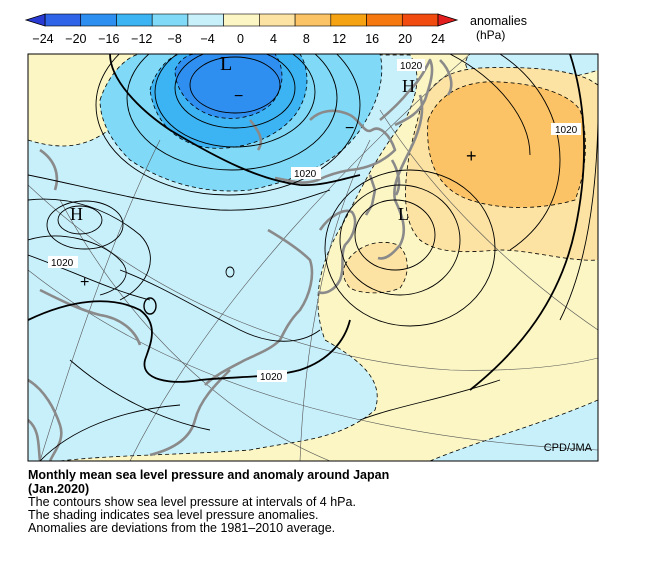  What do you see at coordinates (62, 263) in the screenshot?
I see `isobar-label-4: 1020` at bounding box center [62, 263].